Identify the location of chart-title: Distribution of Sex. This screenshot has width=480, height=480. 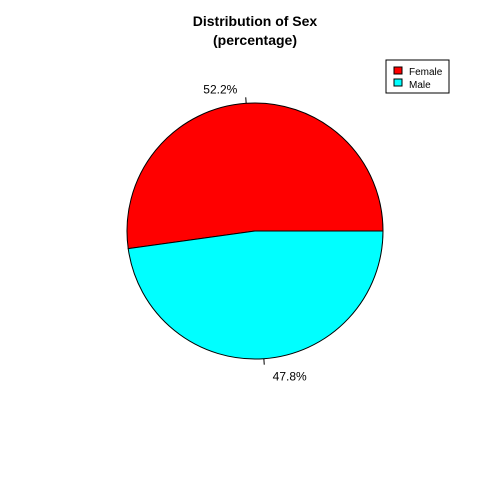
(255, 21).